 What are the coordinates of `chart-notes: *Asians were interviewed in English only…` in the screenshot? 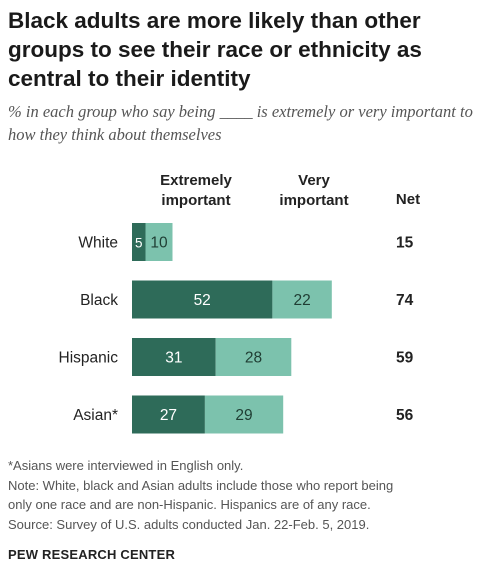 It's located at (246, 495).